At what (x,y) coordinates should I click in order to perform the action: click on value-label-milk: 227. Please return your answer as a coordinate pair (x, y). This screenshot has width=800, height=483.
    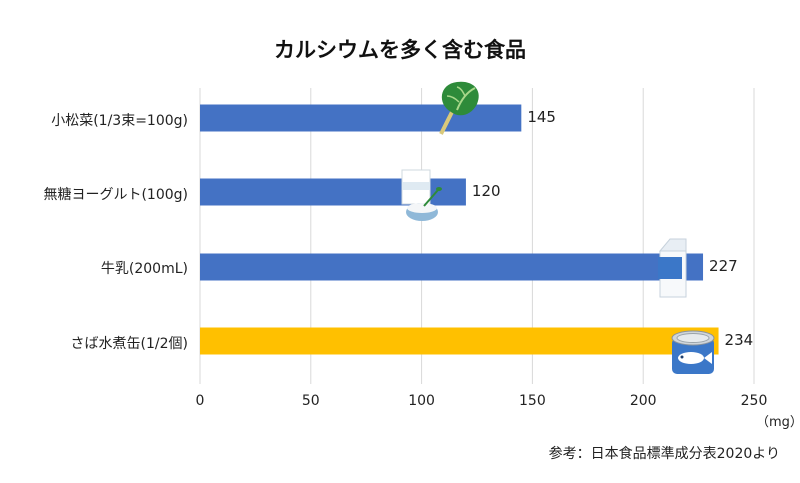
    Looking at the image, I should click on (723, 266).